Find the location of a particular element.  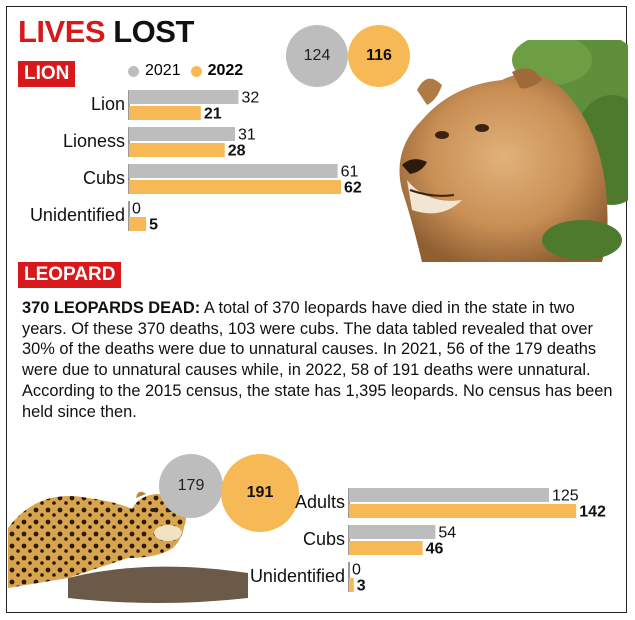

lioness-photo is located at coordinates (513, 151).